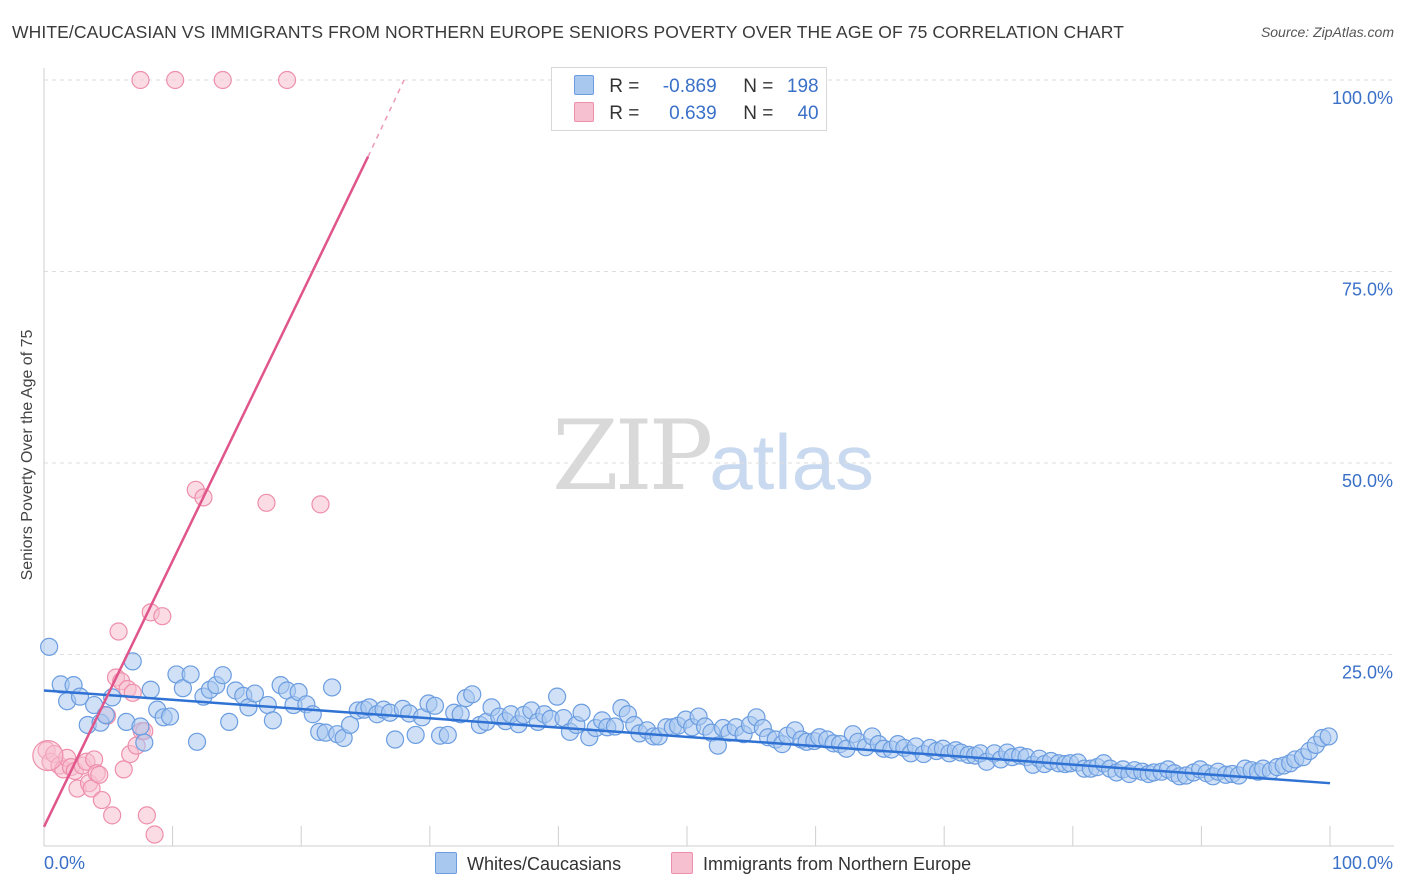 The width and height of the screenshot is (1406, 892). Describe the element at coordinates (446, 863) in the screenshot. I see `bottom-legend-swatch-blue` at that location.